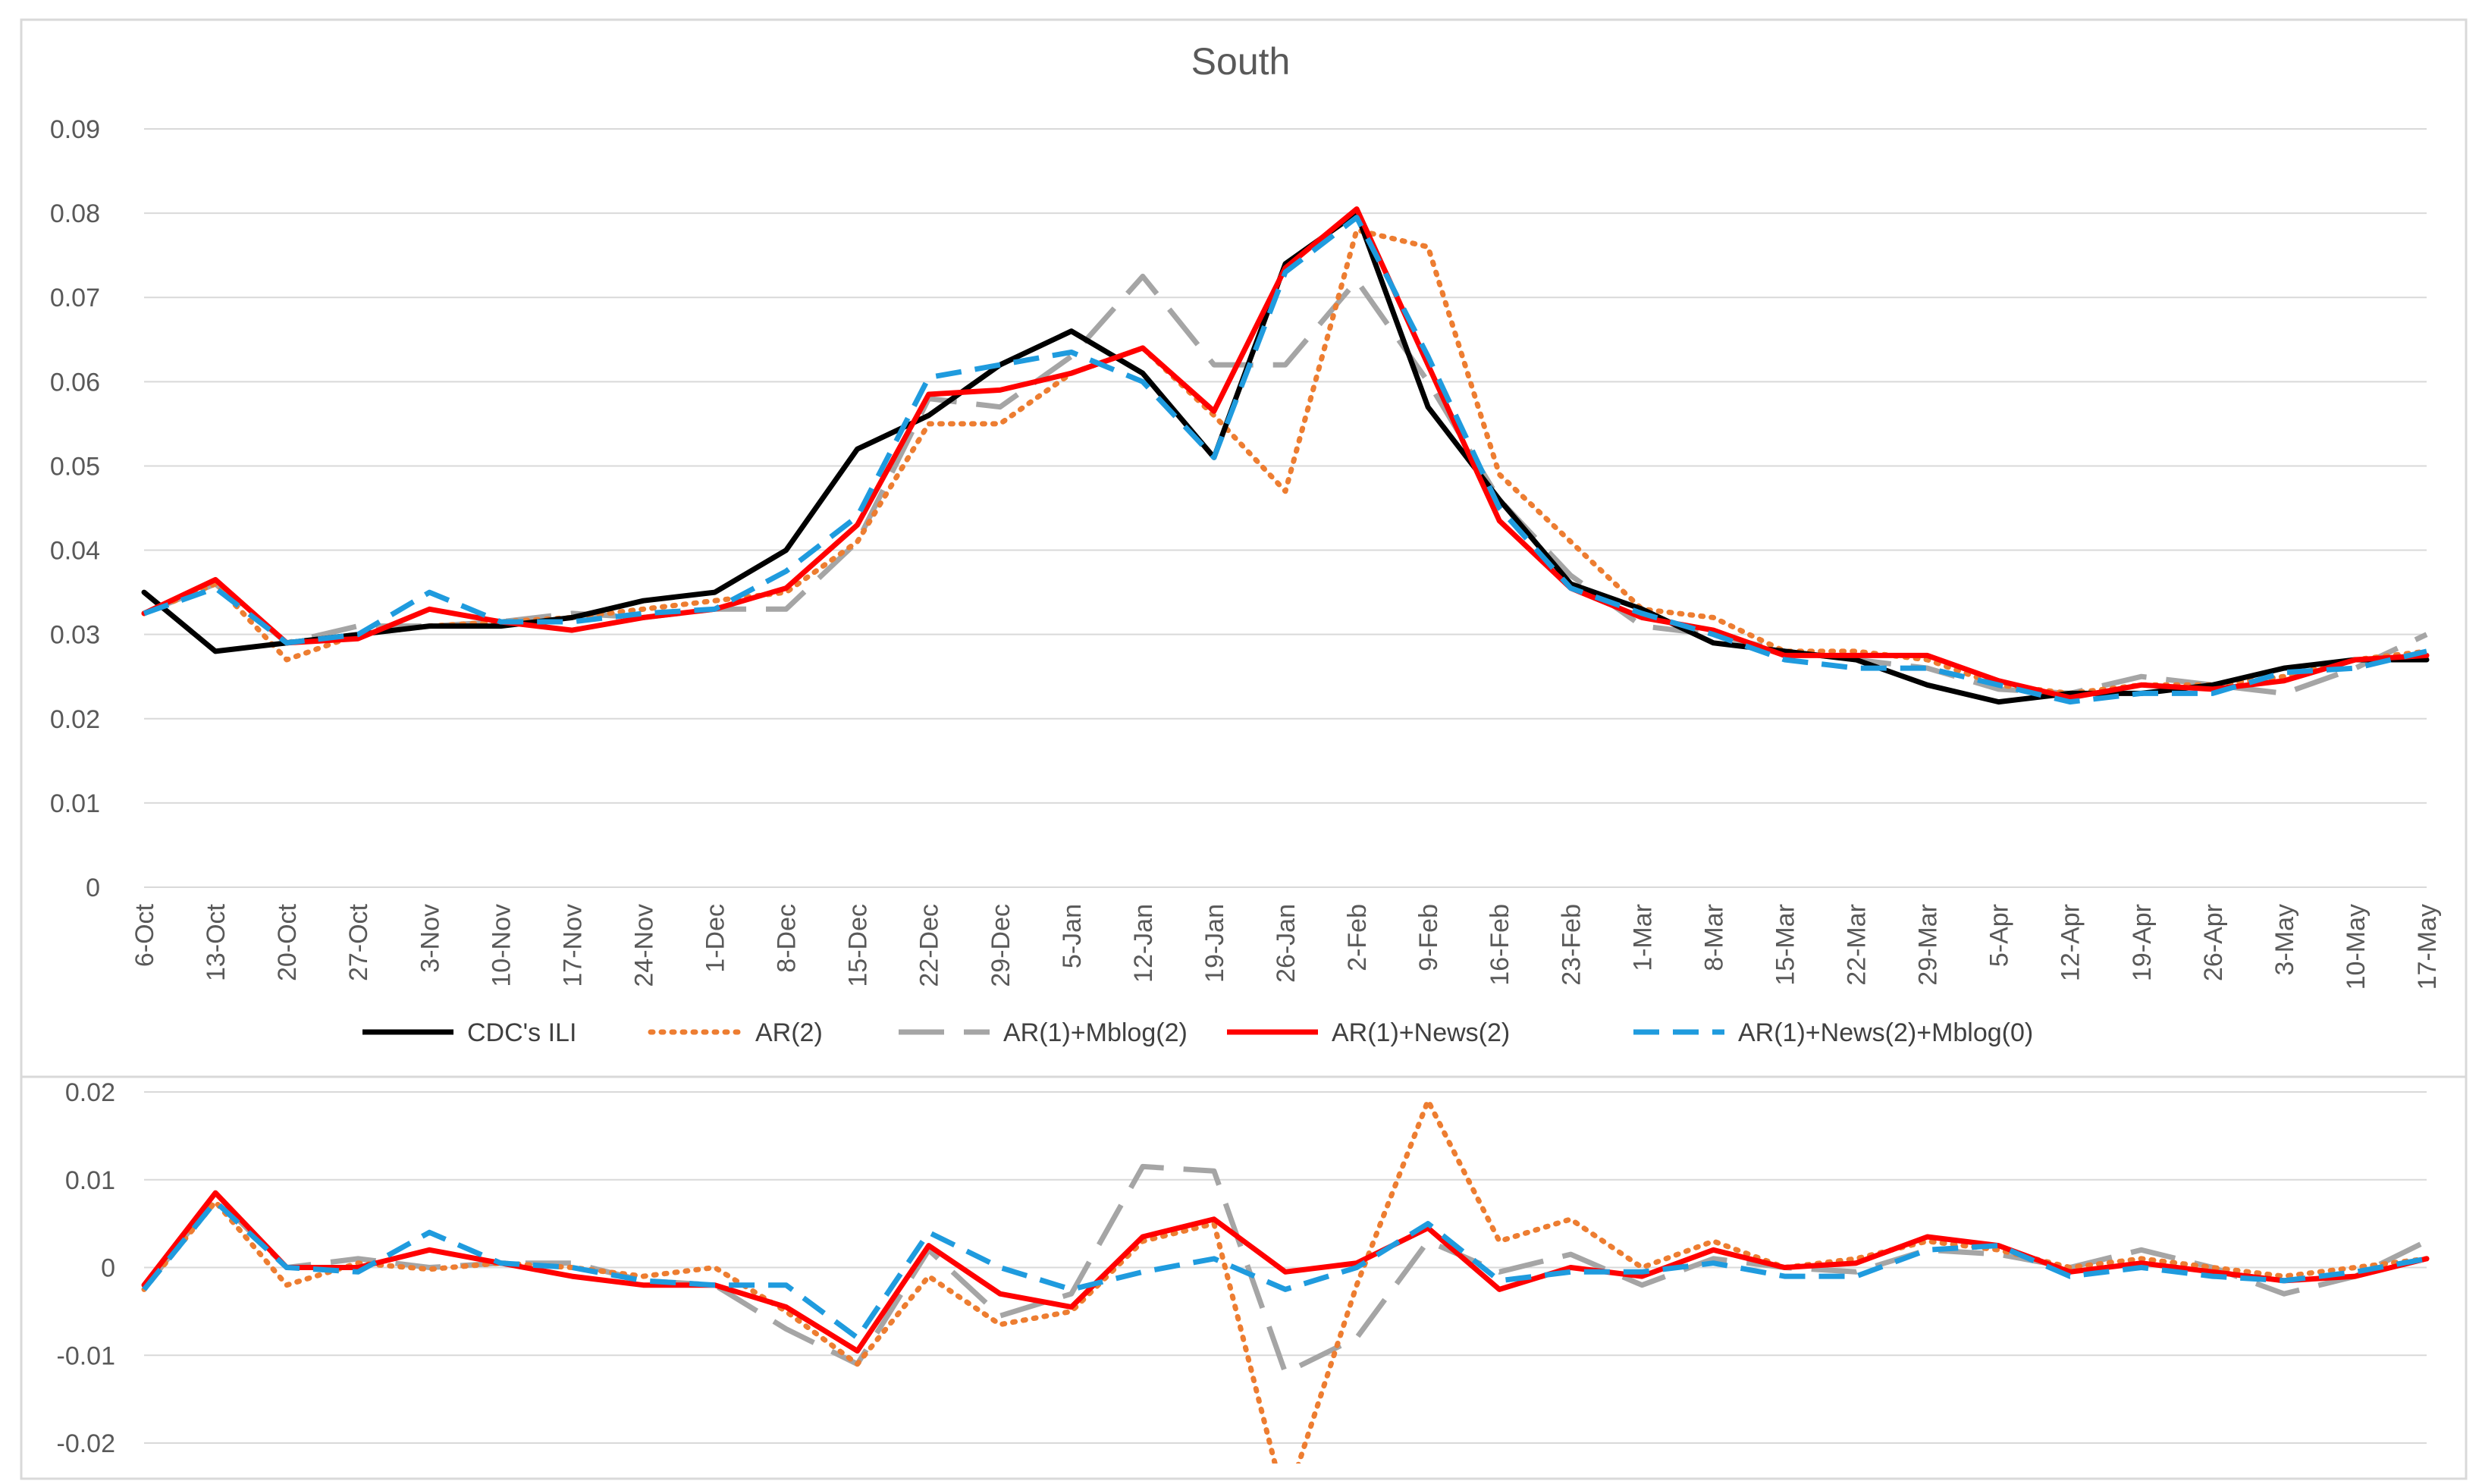  I want to click on x-tick-label: 5-Jan, so click(1072, 936).